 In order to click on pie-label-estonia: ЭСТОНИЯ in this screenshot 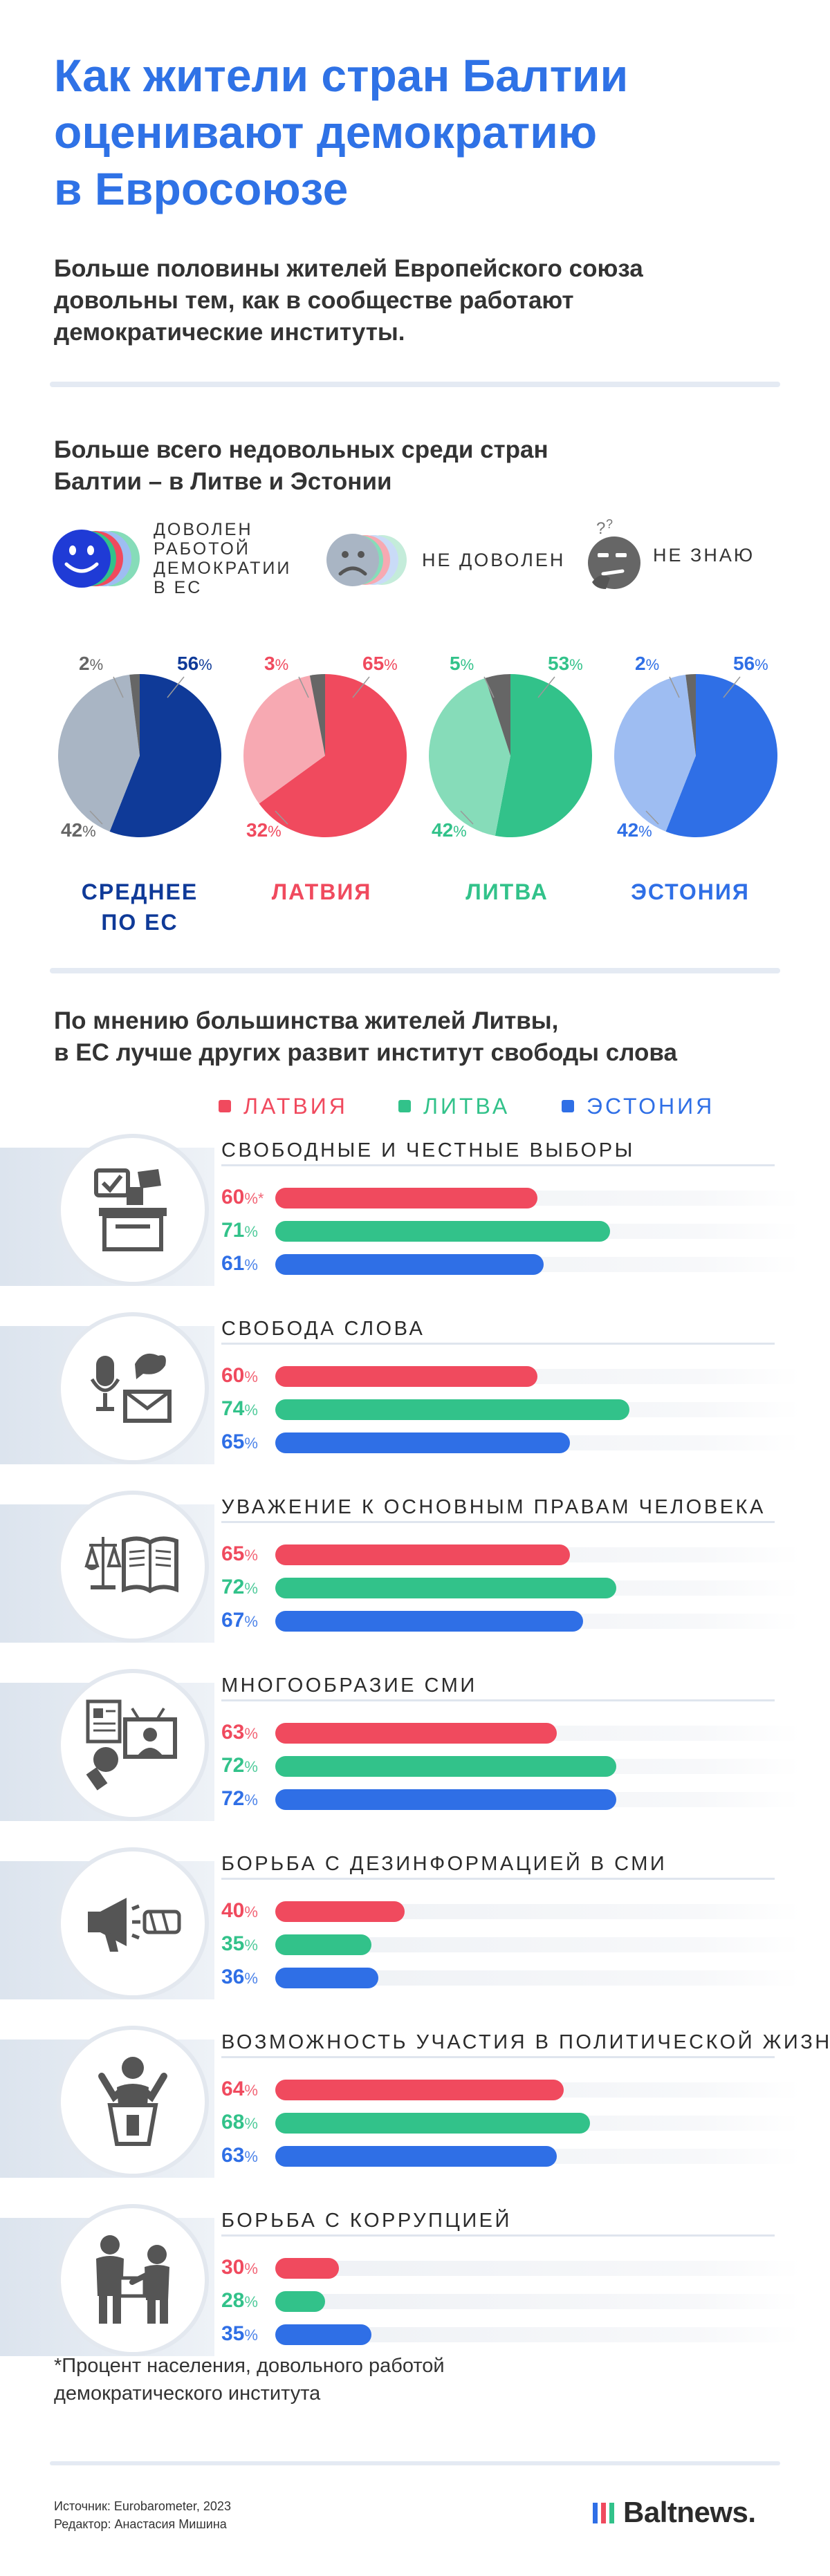, I will do `click(690, 891)`.